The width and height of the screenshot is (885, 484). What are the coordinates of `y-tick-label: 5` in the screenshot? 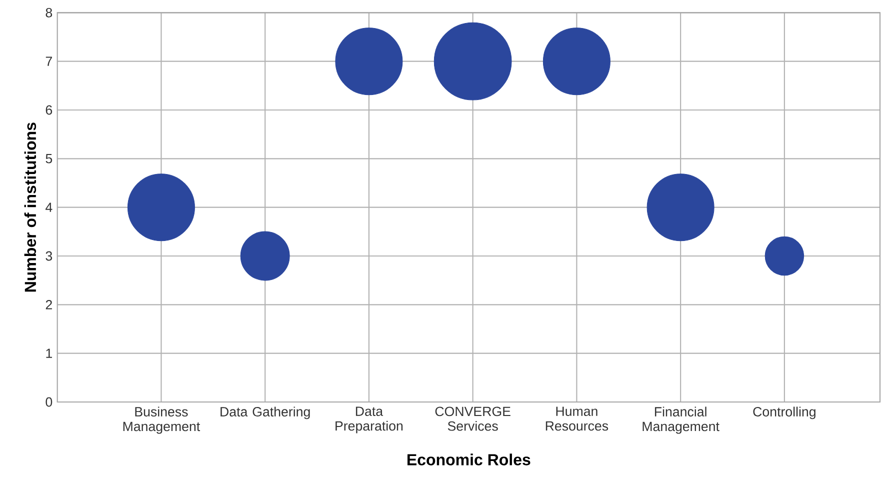 It's located at (49, 159).